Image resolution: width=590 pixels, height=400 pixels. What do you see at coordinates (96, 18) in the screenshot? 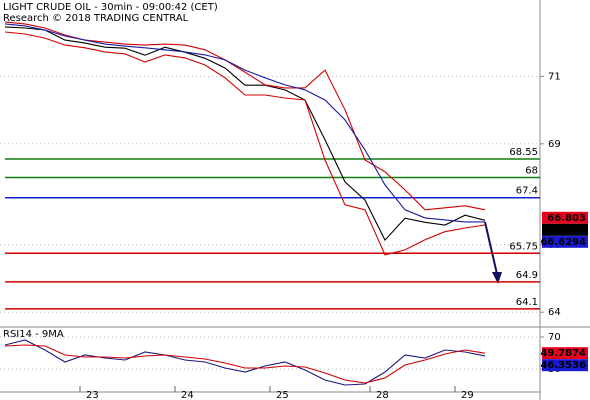
I see `chart-subtitle: Research © 2018 TRADING CENTRAL` at bounding box center [96, 18].